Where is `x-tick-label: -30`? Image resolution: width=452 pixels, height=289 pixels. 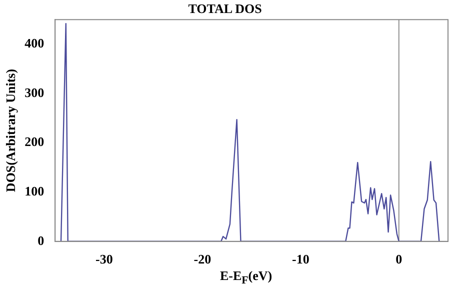
x-tick-label: -30 is located at coordinates (104, 259).